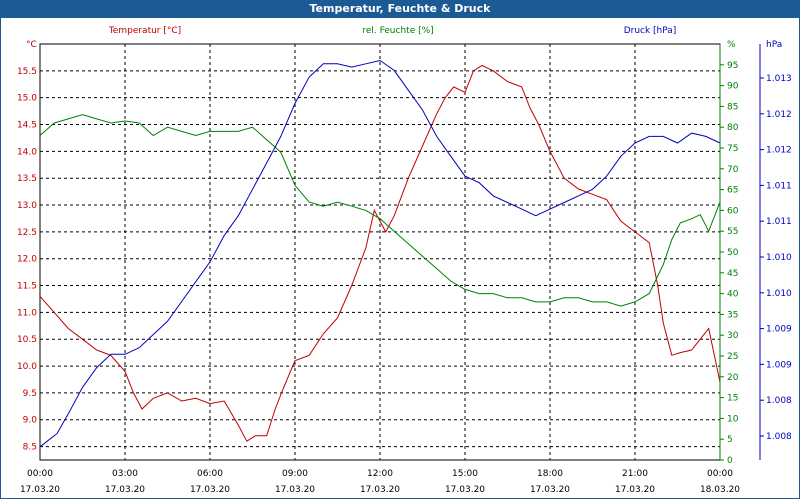 The width and height of the screenshot is (800, 500). What do you see at coordinates (635, 474) in the screenshot?
I see `time-tick-label: 21:00` at bounding box center [635, 474].